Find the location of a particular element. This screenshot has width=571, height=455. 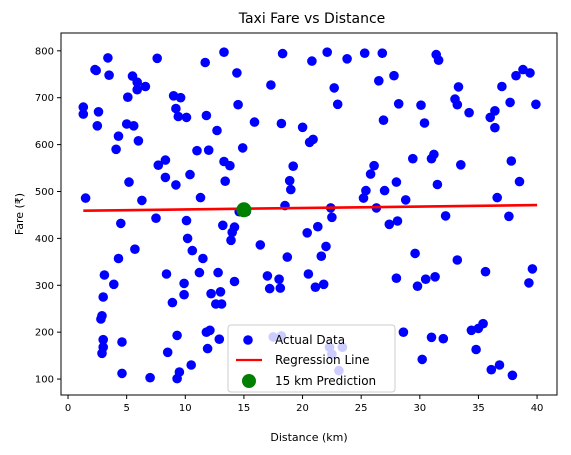

y-tick-label: 500 is located at coordinates (44, 192).